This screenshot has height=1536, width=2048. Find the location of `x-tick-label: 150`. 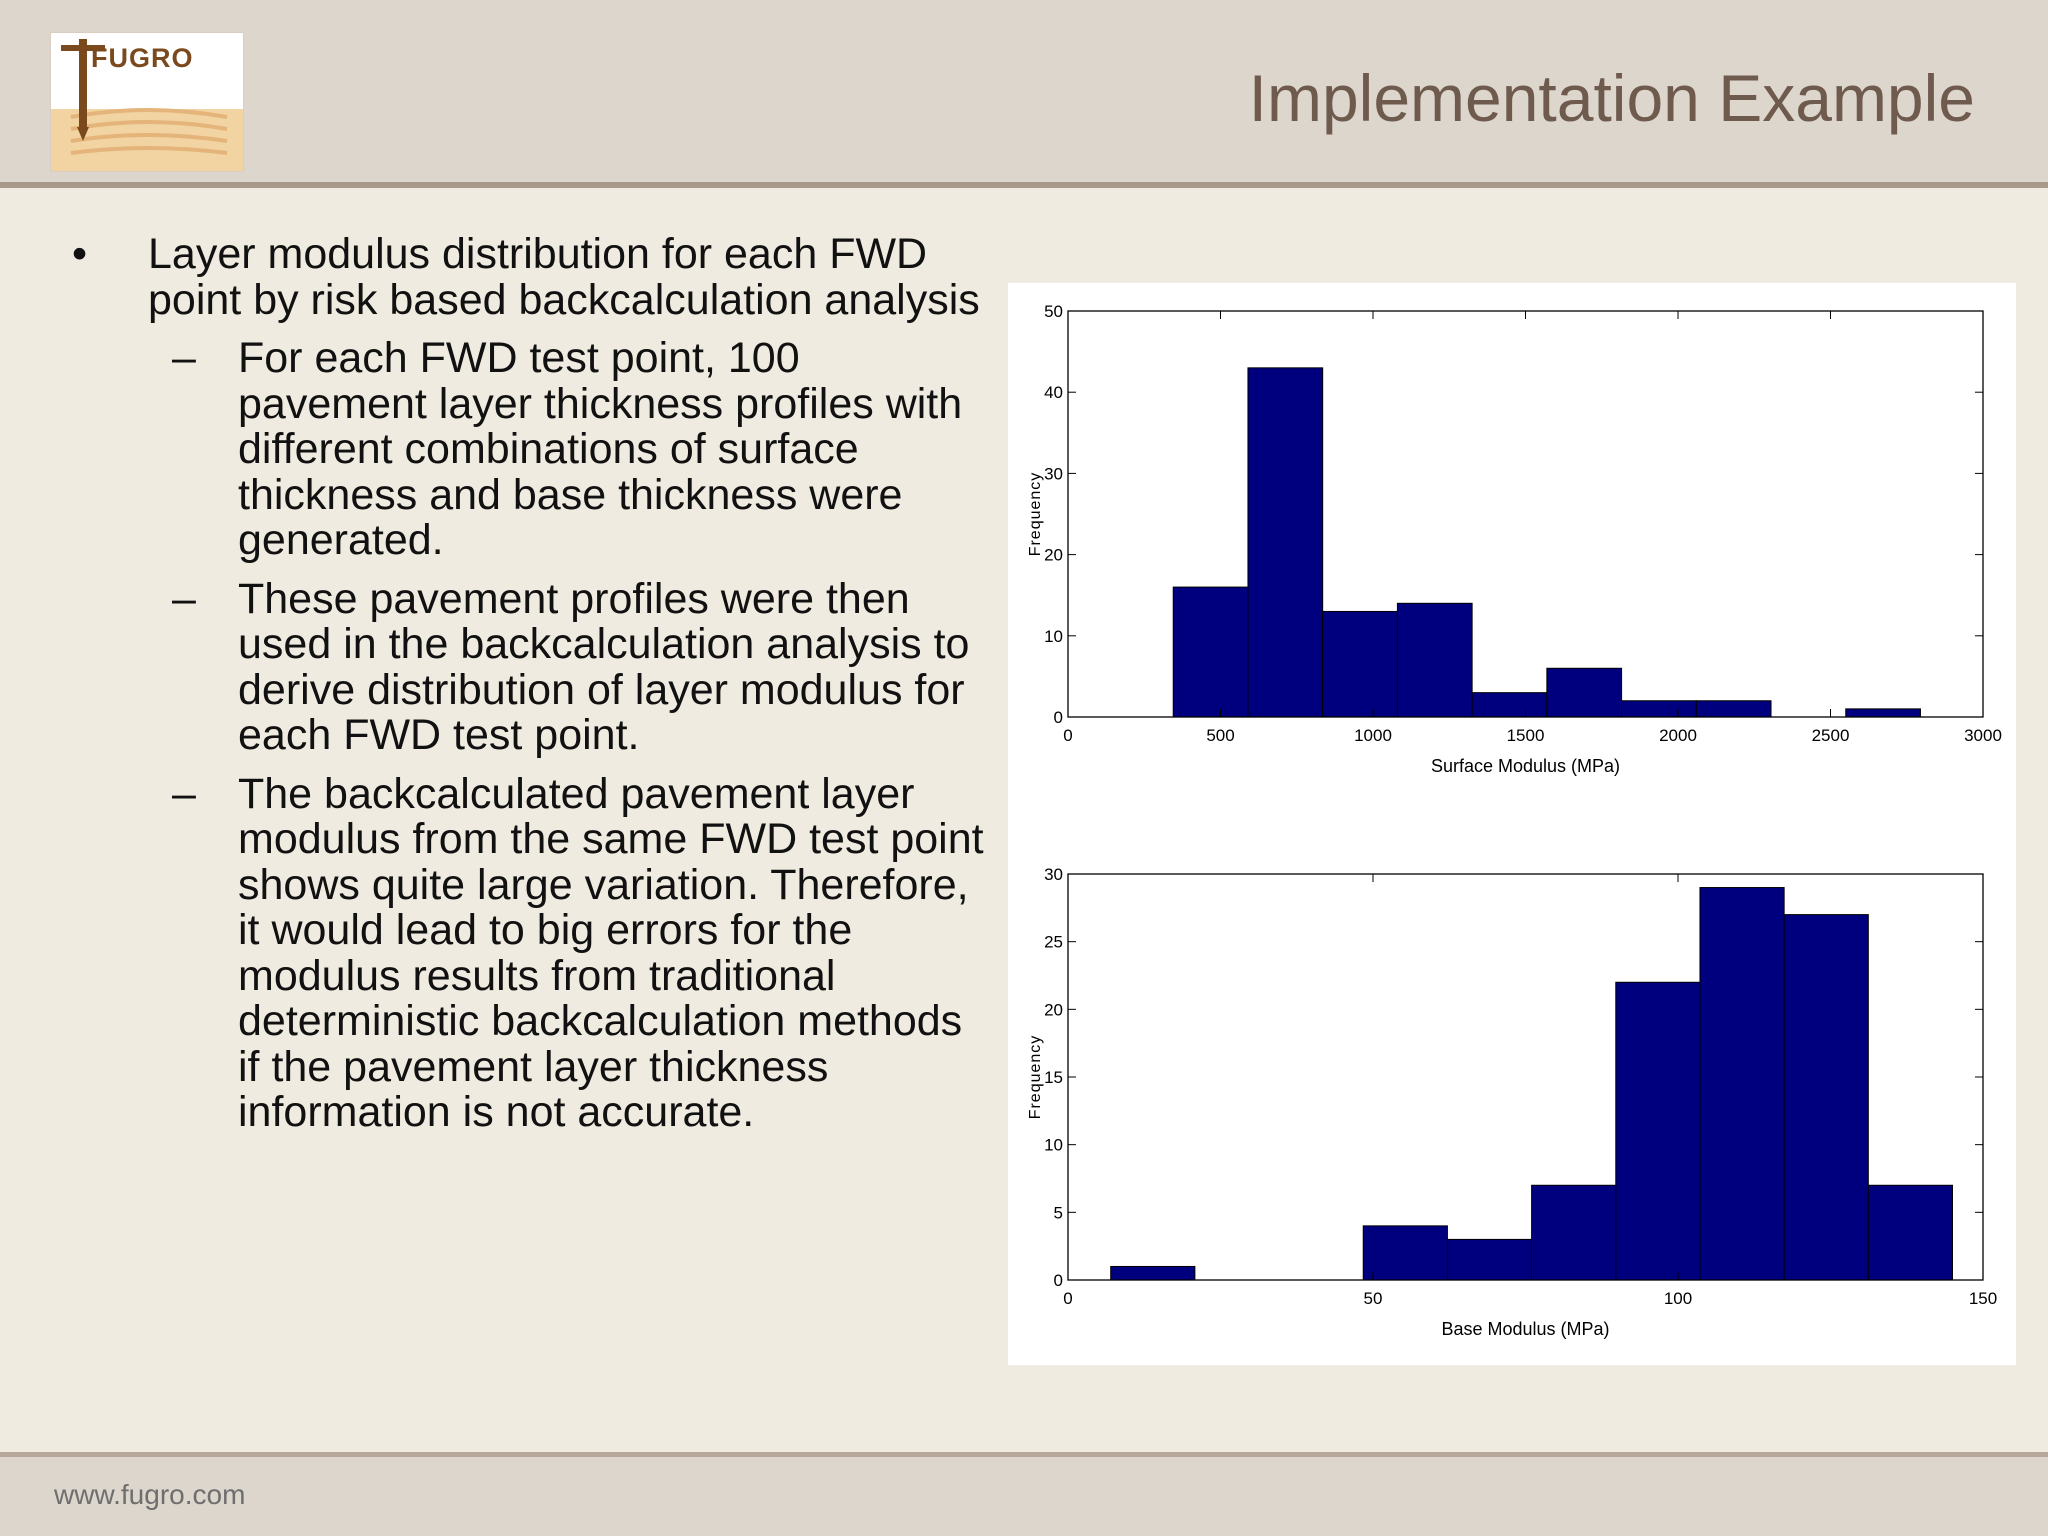

x-tick-label: 150 is located at coordinates (1983, 1298).